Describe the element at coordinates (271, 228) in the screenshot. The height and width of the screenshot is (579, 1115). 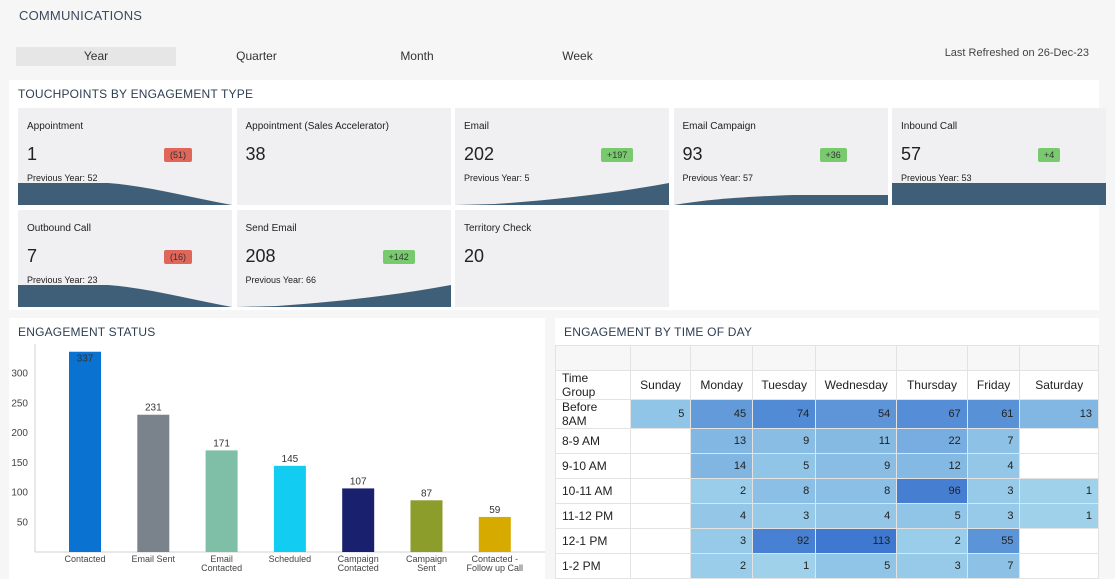
I see `card-name: Send Email` at that location.